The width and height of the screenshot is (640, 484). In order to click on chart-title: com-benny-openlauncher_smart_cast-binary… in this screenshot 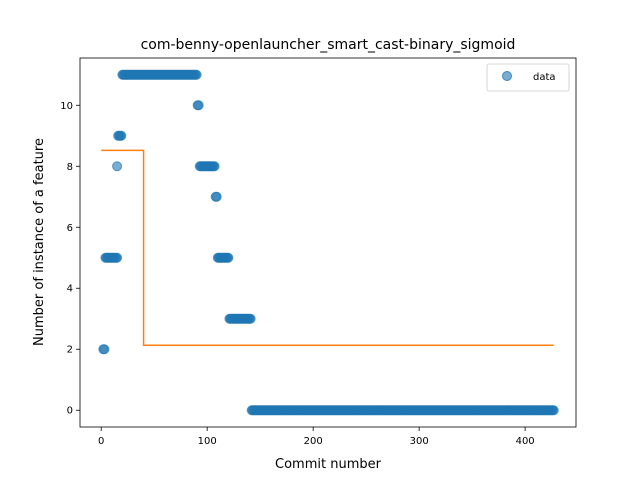, I will do `click(328, 45)`.